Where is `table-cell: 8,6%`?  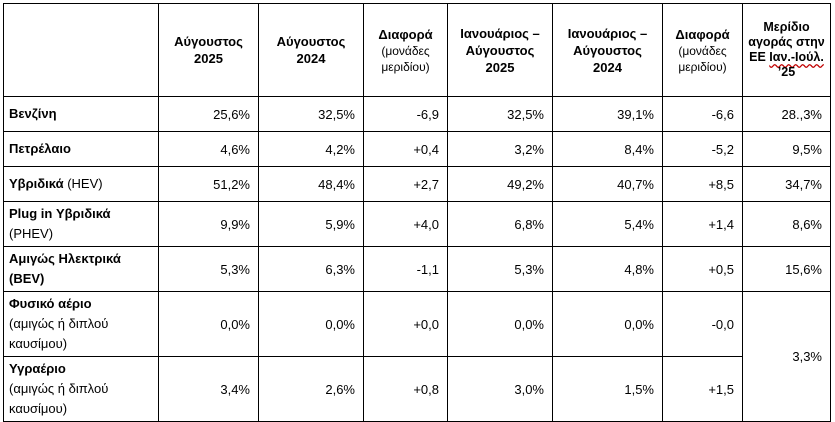 table-cell: 8,6% is located at coordinates (786, 224).